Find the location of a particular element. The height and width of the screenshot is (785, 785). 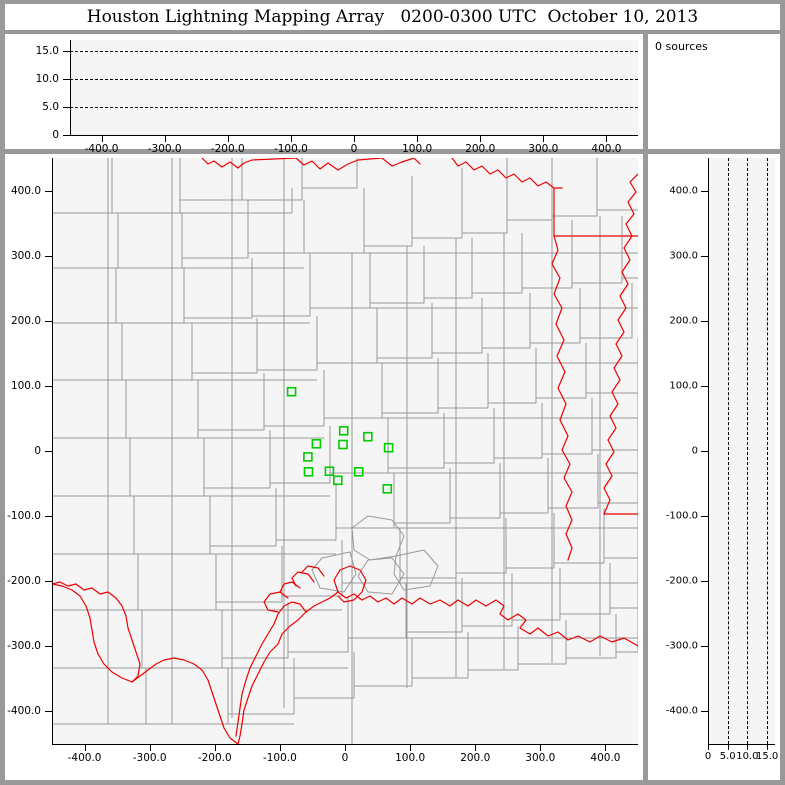

map-x-tick-label: 300.0 is located at coordinates (540, 758).